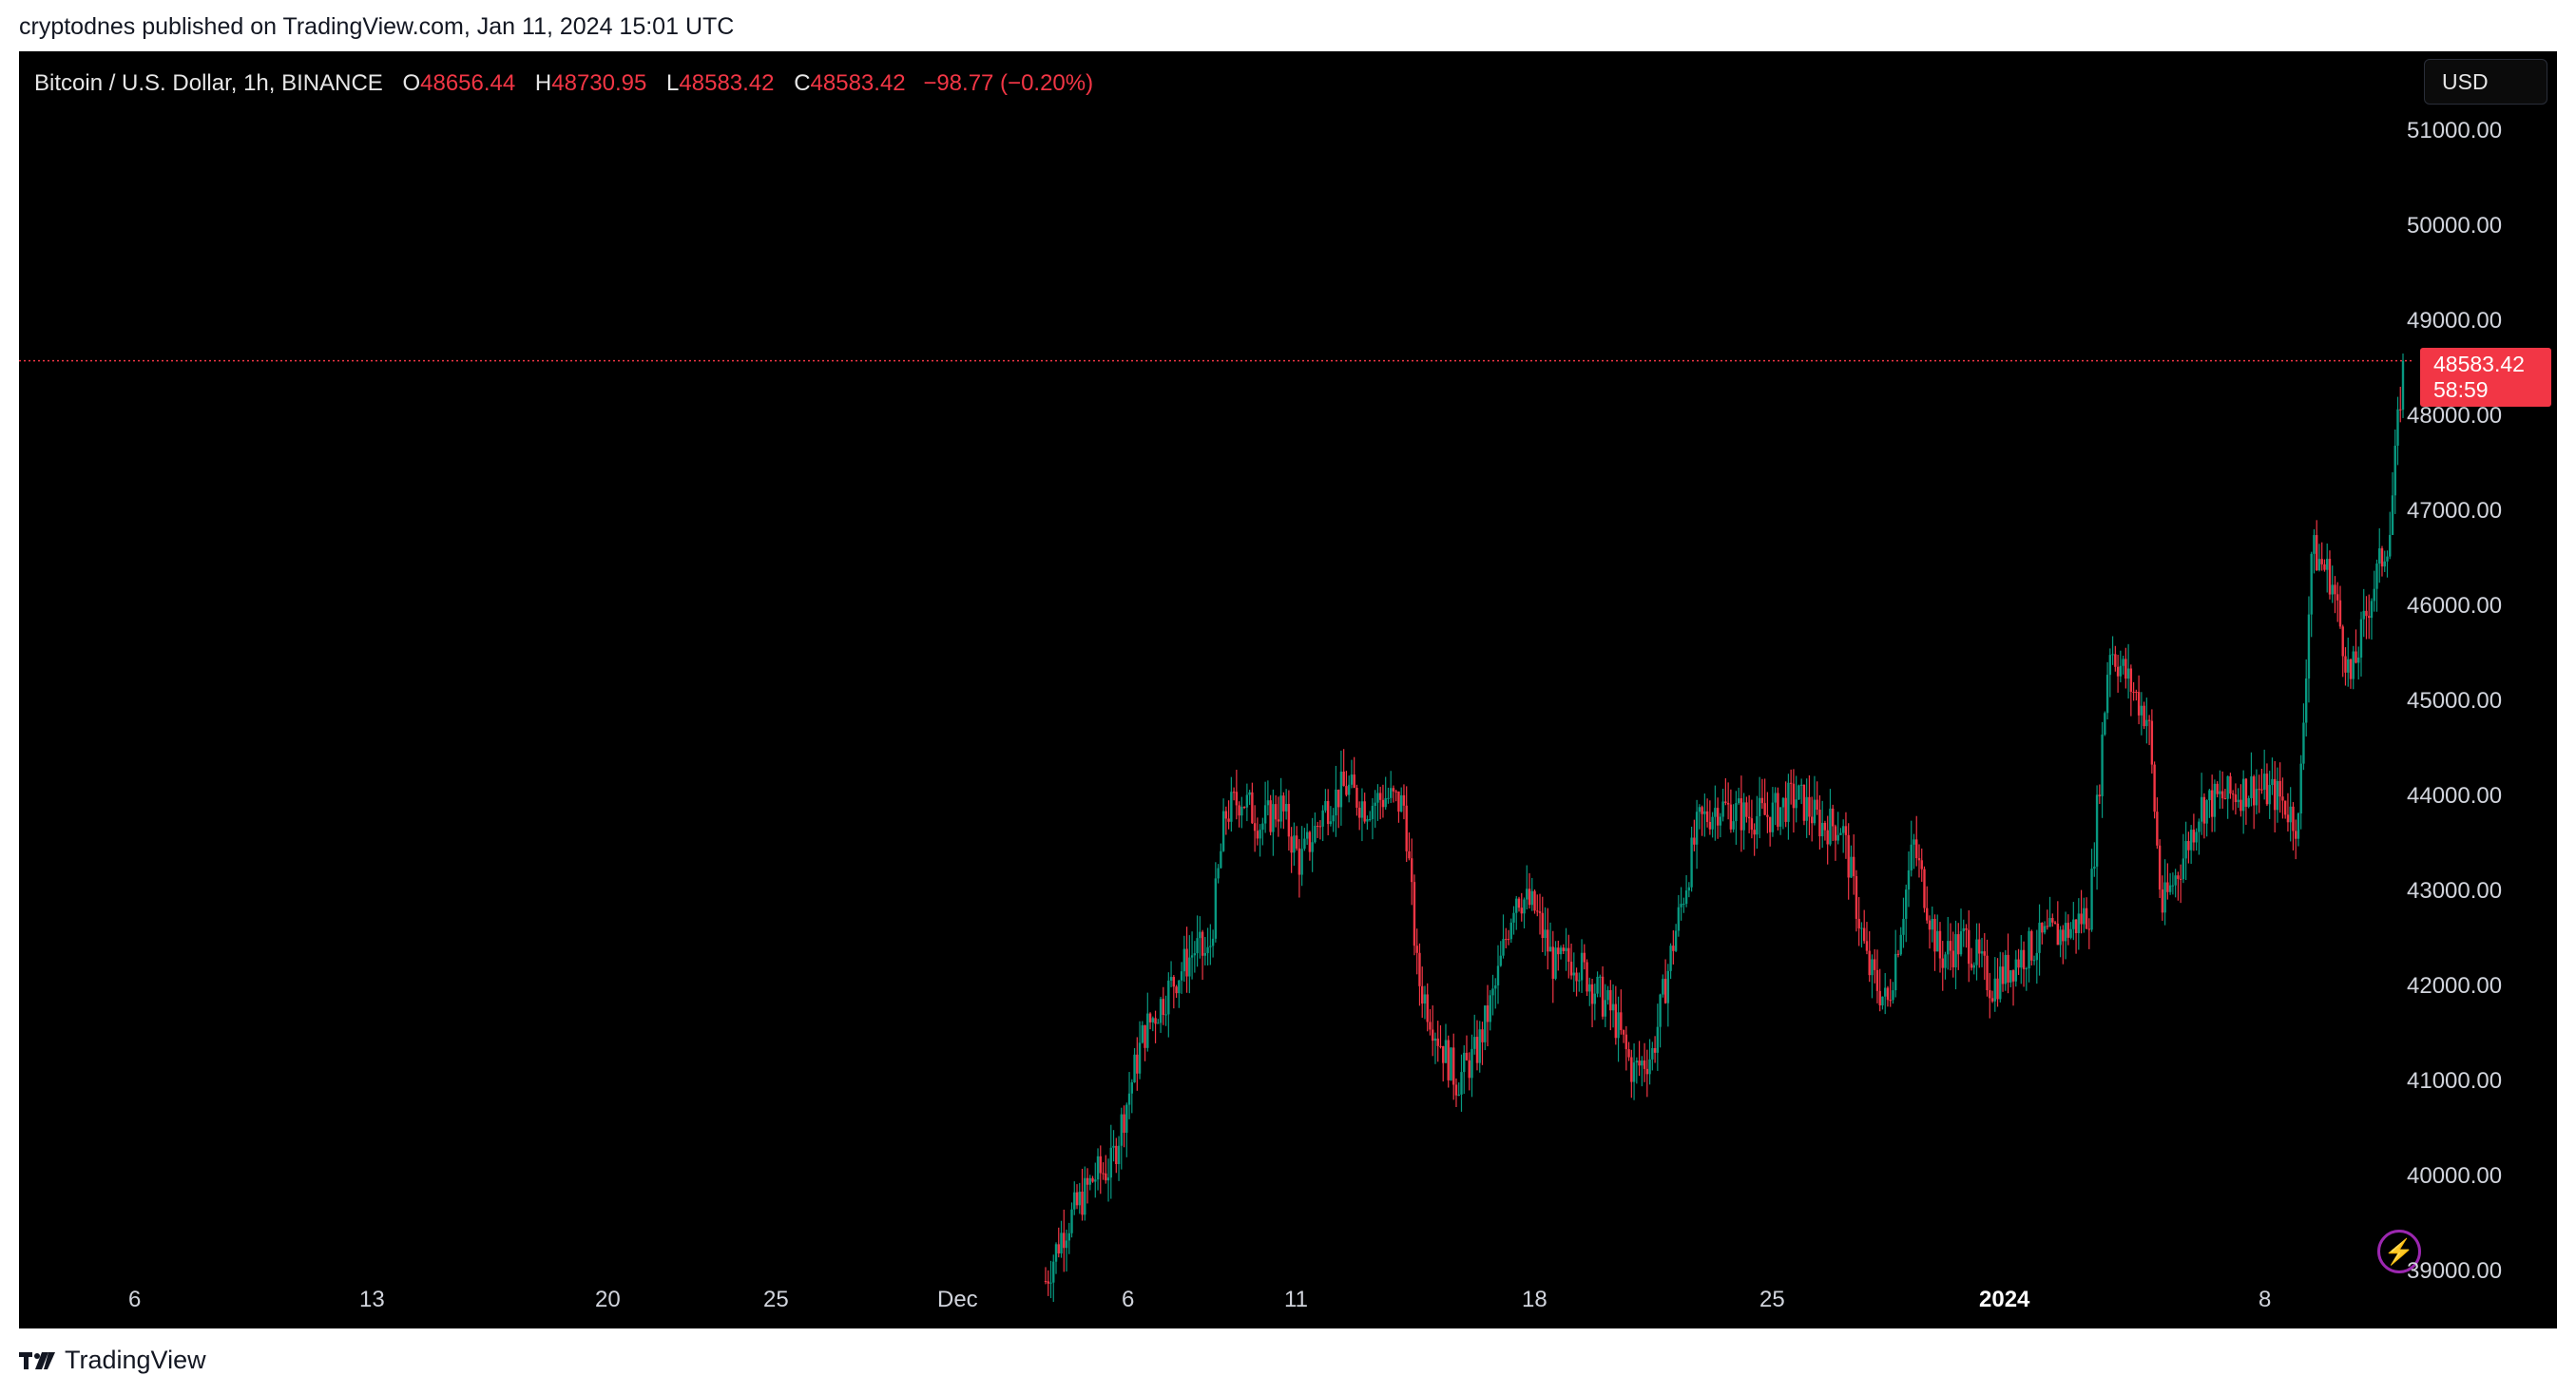 Image resolution: width=2576 pixels, height=1395 pixels. What do you see at coordinates (2485, 377) in the screenshot?
I see `last-price-badge: 48583.42 58:59` at bounding box center [2485, 377].